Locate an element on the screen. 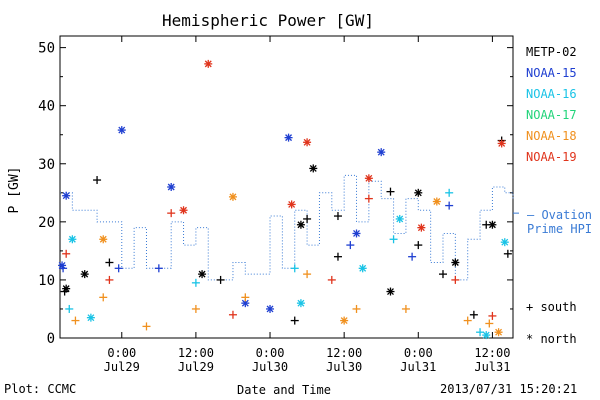 The height and width of the screenshot is (400, 600). x-tick-label-date: Jul31 is located at coordinates (418, 367).